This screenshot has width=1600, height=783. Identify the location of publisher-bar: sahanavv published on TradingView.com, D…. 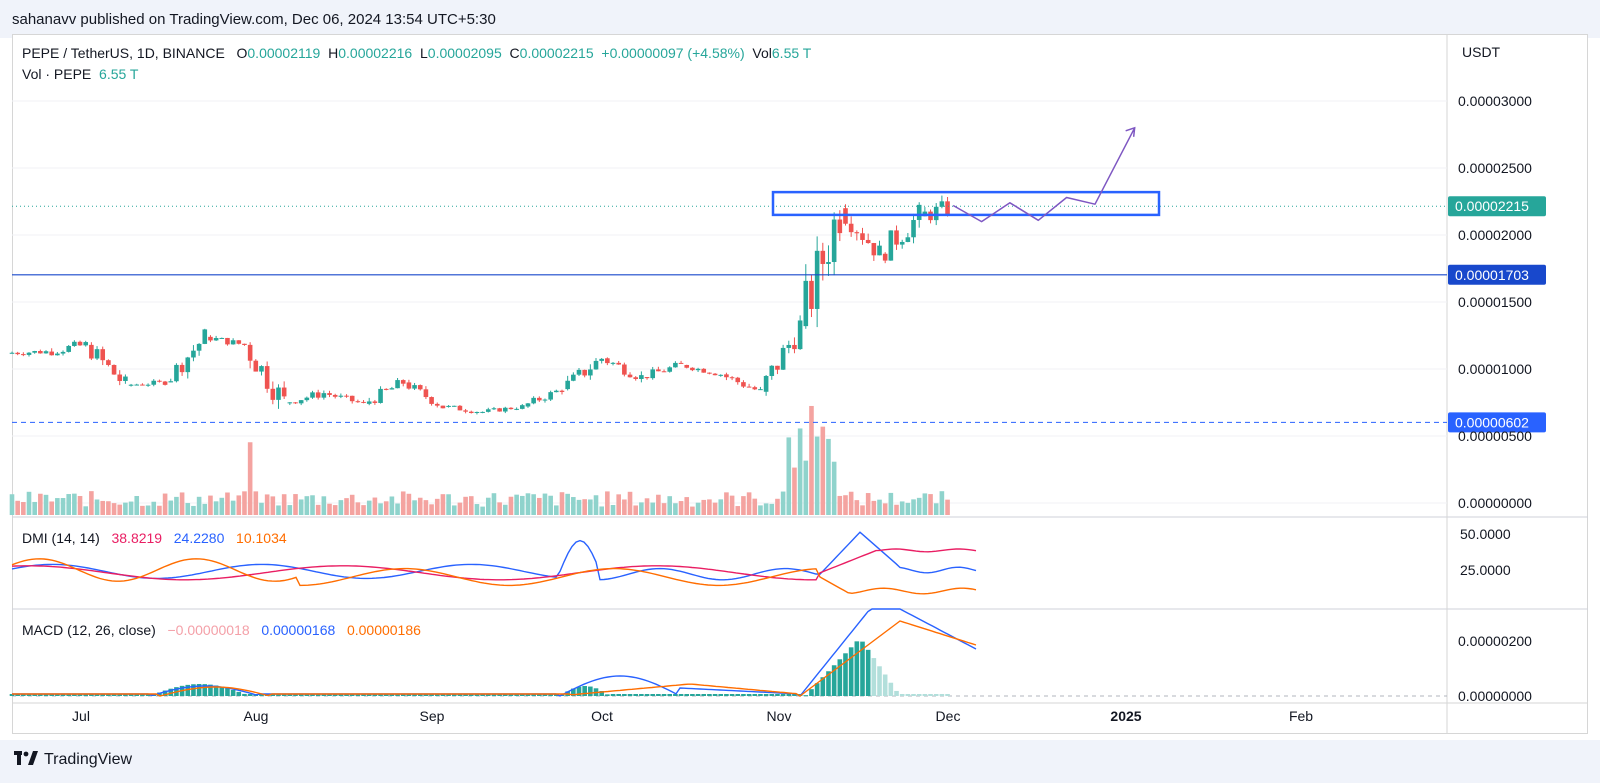
(800, 19).